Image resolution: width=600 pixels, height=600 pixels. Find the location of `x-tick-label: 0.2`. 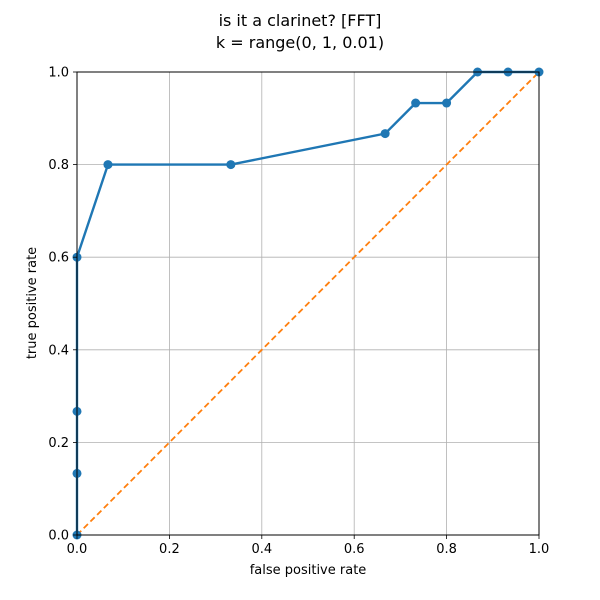

x-tick-label: 0.2 is located at coordinates (169, 549).